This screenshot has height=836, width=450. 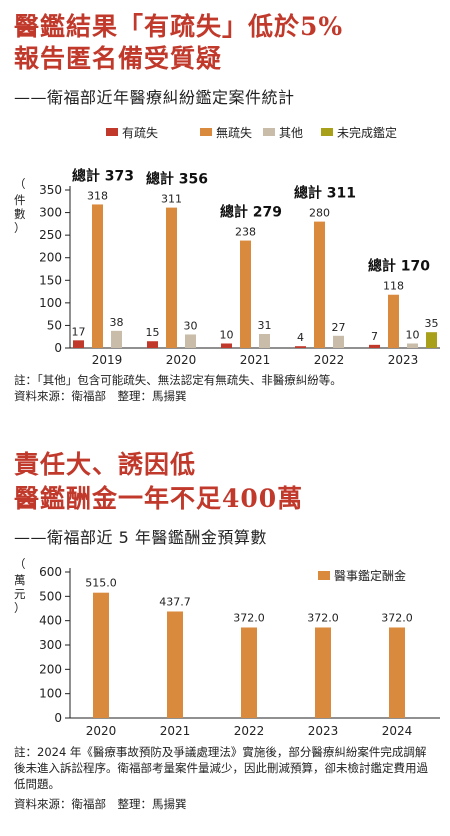 What do you see at coordinates (179, 26) in the screenshot?
I see `chart1-title-line1: 醫鑑結果「有疏失」低於5%` at bounding box center [179, 26].